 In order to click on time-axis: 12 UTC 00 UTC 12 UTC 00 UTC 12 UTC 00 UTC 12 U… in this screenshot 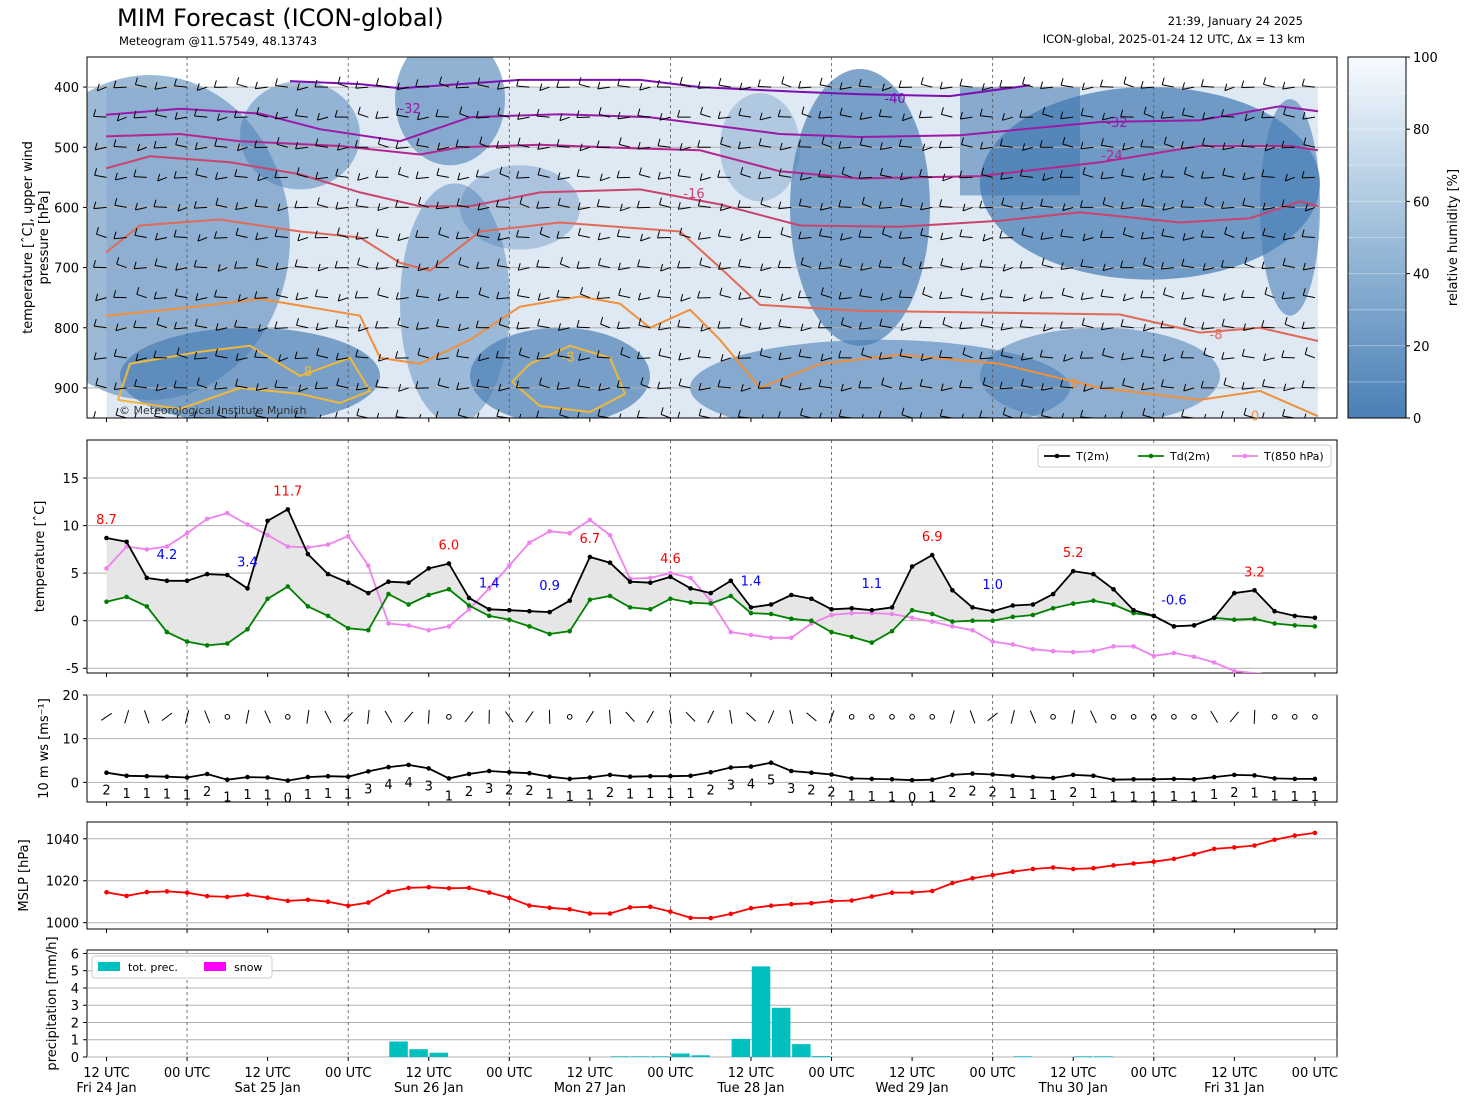, I will do `click(707, 1081)`.